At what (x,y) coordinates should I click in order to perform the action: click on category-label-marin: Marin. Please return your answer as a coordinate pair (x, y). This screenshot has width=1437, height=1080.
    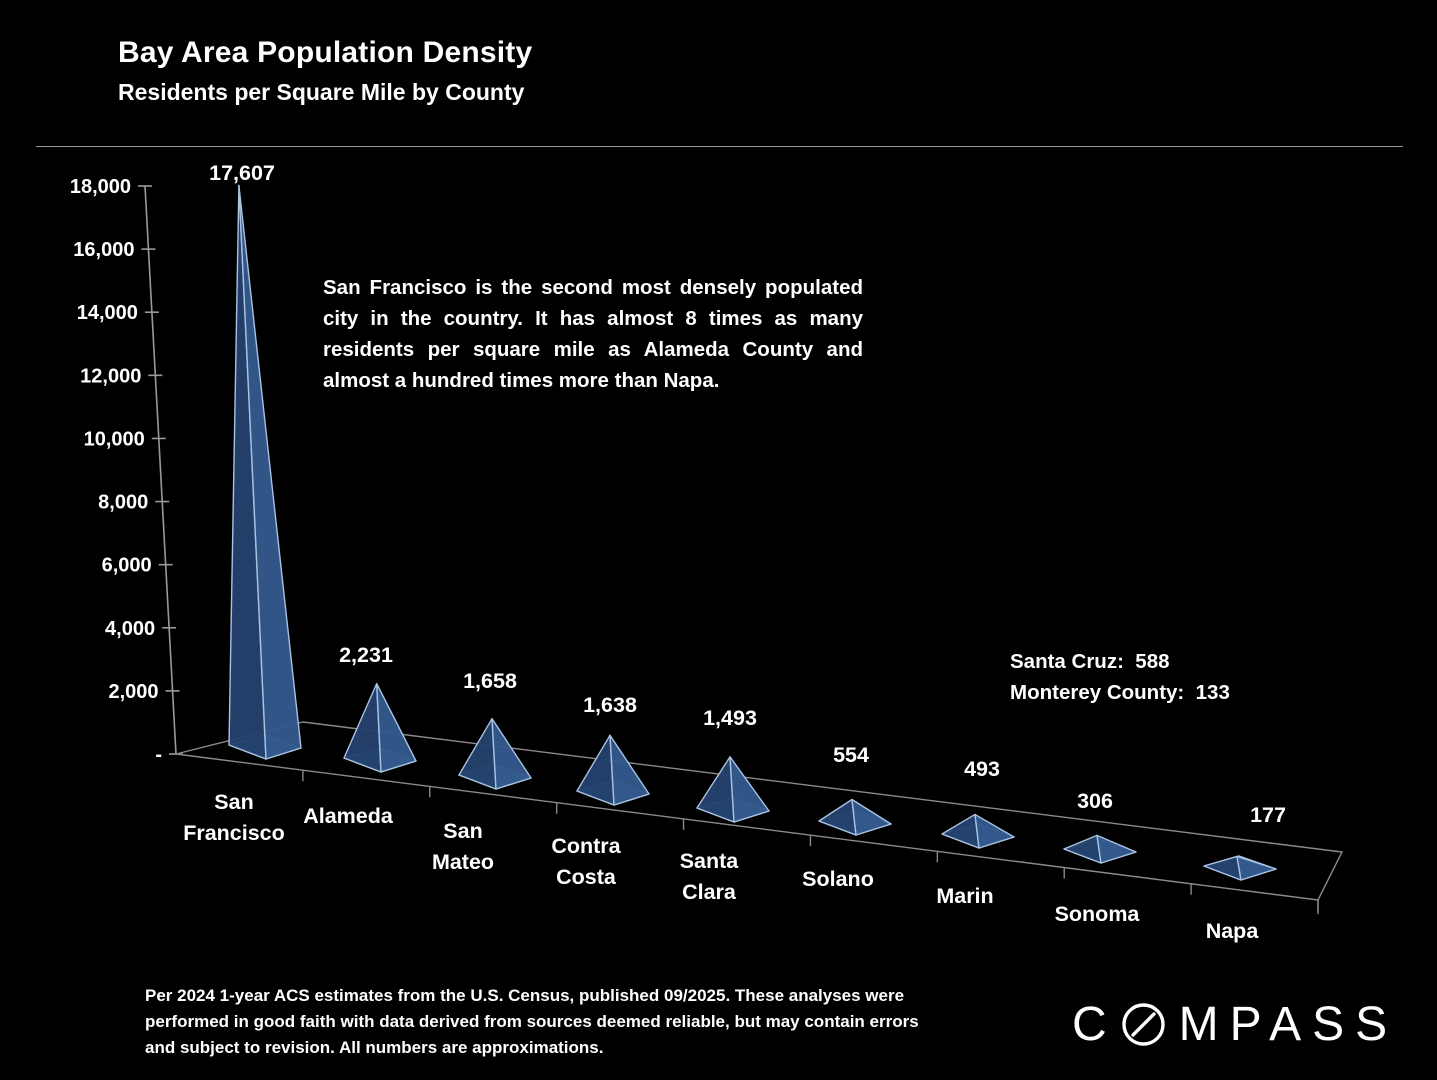
    Looking at the image, I should click on (964, 896).